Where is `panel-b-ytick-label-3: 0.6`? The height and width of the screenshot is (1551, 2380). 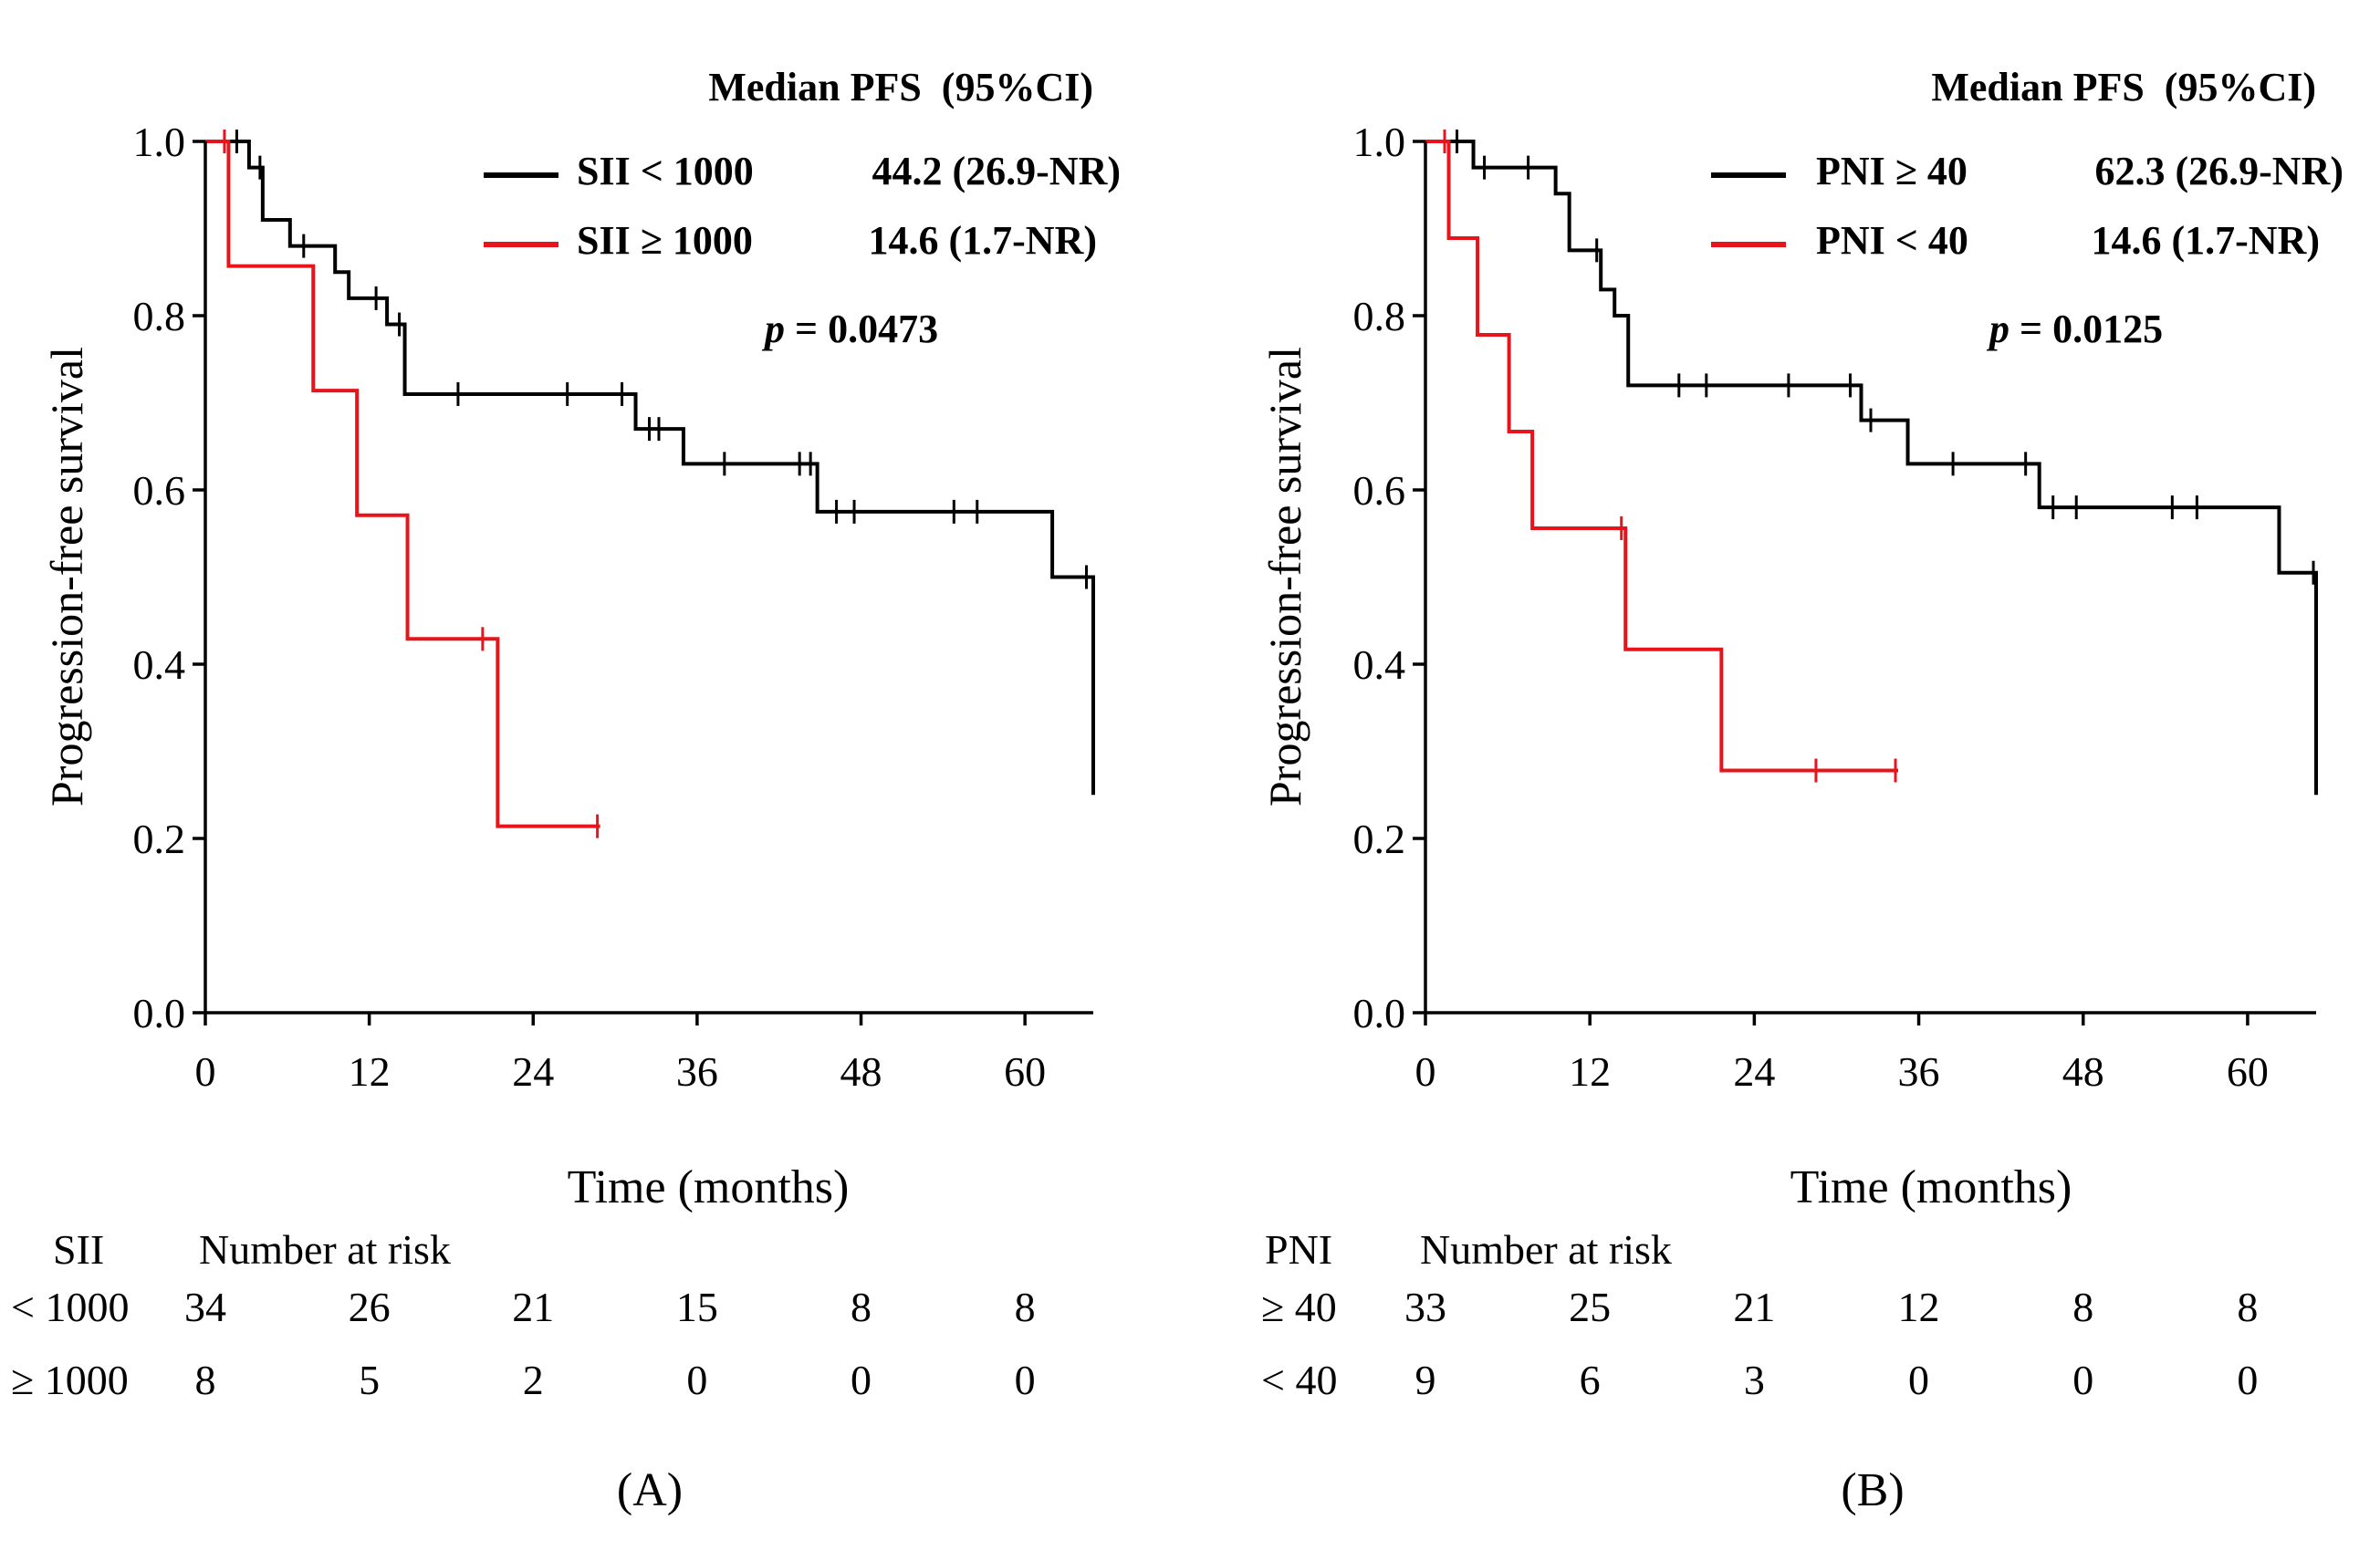
panel-b-ytick-label-3: 0.6 is located at coordinates (1380, 491).